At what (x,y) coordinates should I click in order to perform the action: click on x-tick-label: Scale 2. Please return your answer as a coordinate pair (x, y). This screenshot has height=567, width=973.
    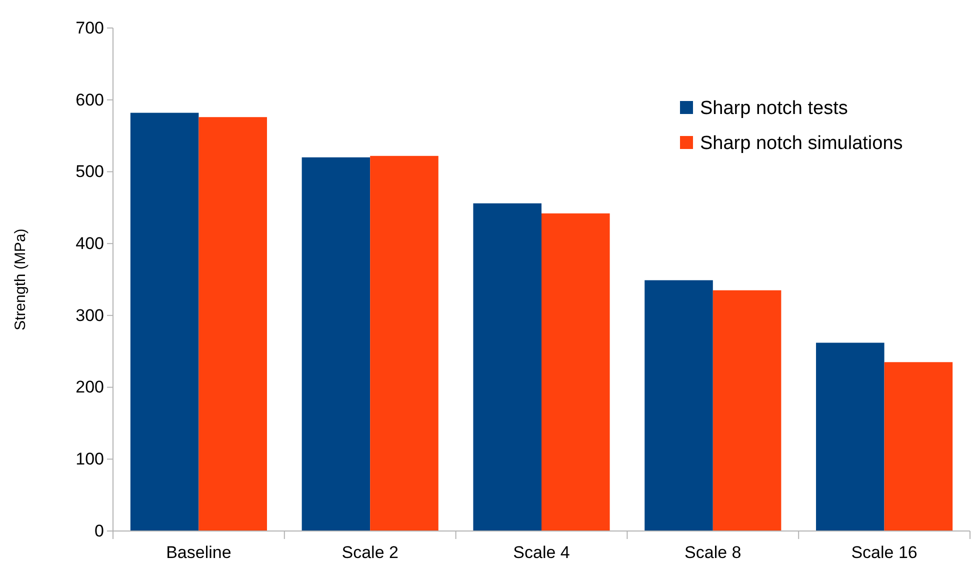
    Looking at the image, I should click on (370, 552).